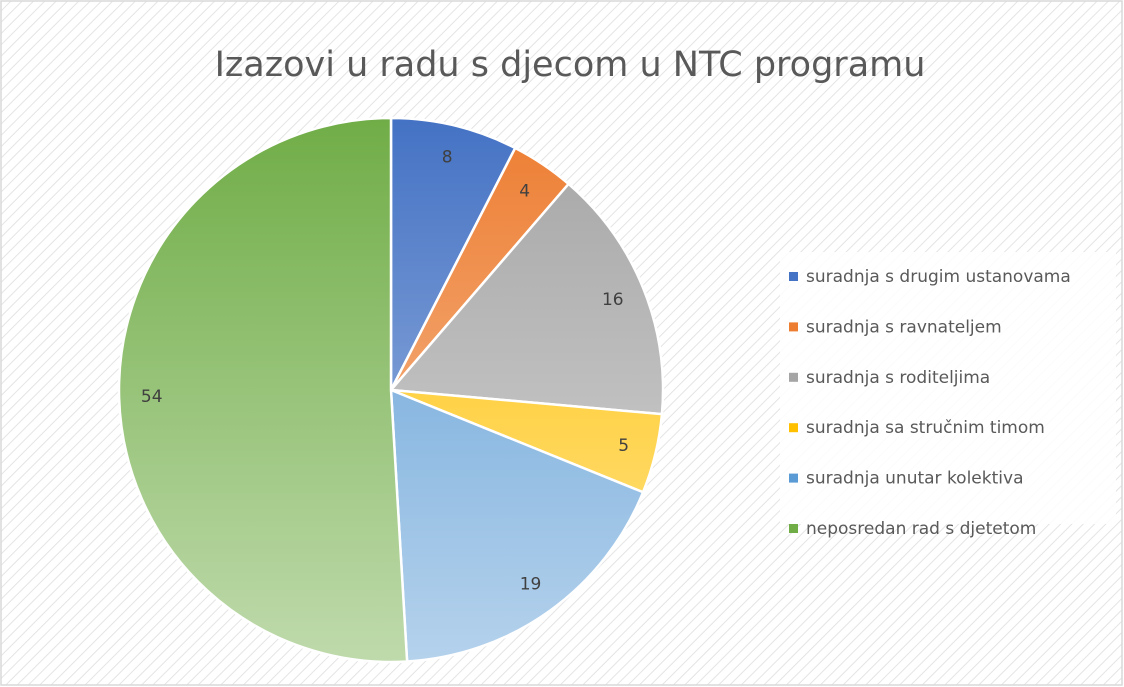  I want to click on legend-label: neposredan rad s djetetom, so click(921, 529).